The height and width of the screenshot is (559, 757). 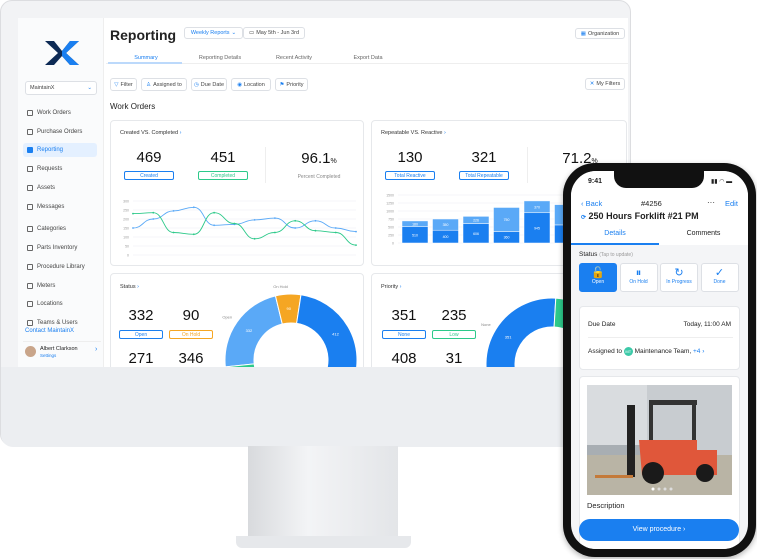 What do you see at coordinates (413, 133) in the screenshot?
I see `card-title: Repeatable VS. Reactive ›` at bounding box center [413, 133].